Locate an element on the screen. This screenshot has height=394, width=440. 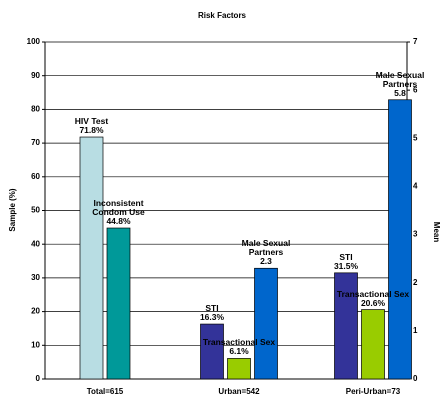
data-label: STI 31.5% is located at coordinates (346, 261).